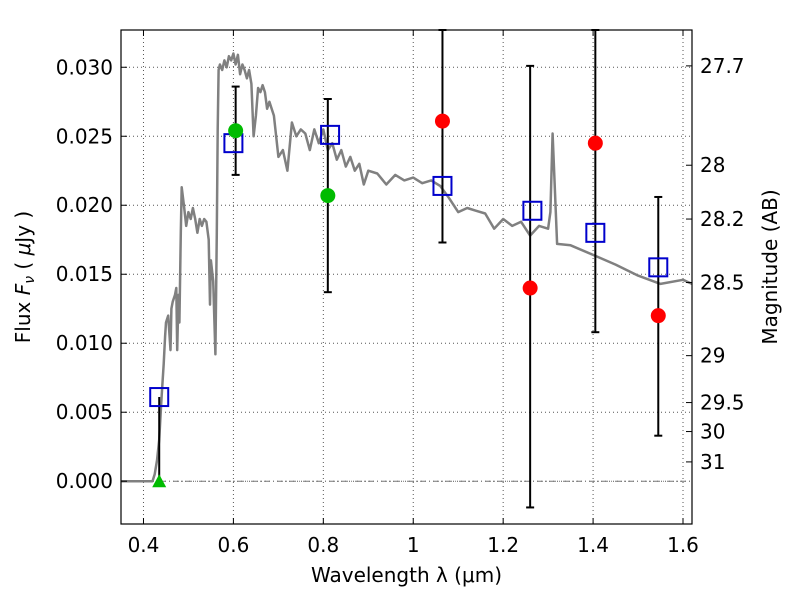 The width and height of the screenshot is (800, 600). Describe the element at coordinates (23, 265) in the screenshot. I see `y-axis-label-mid: (` at that location.